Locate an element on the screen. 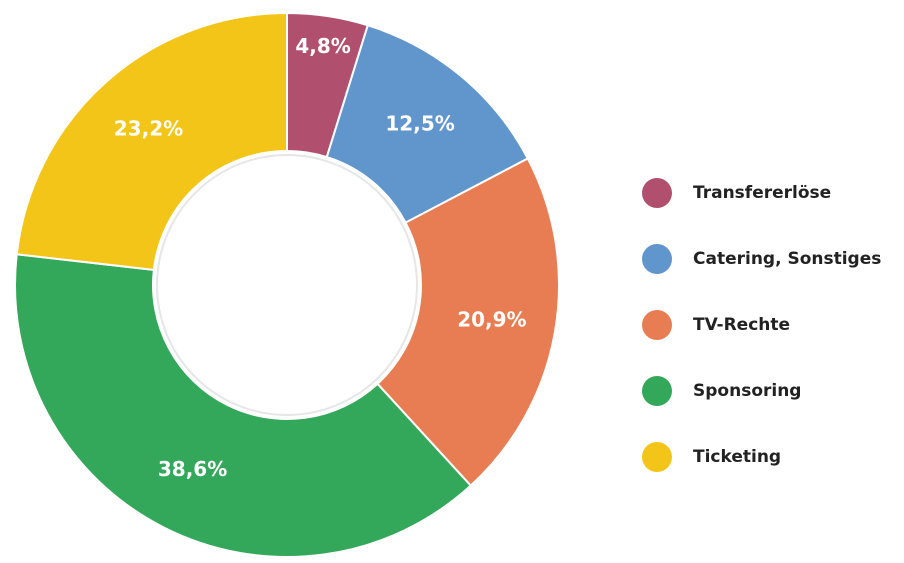  inner-ring is located at coordinates (287, 285).